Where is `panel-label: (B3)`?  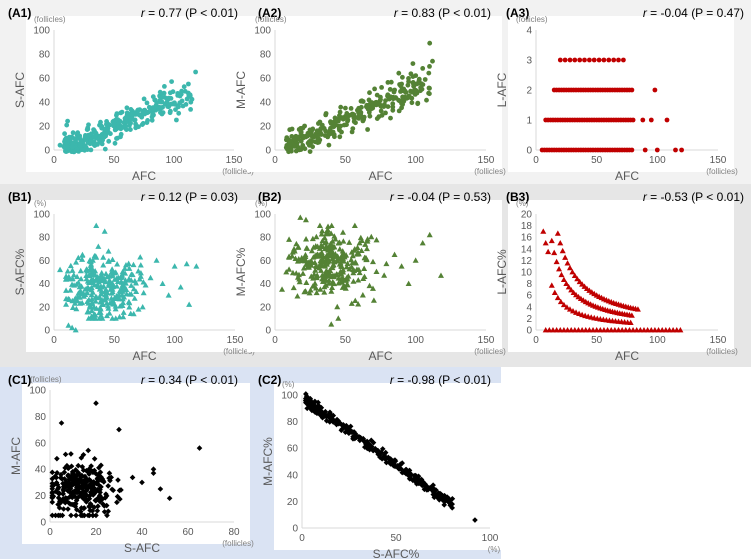 panel-label: (B3) is located at coordinates (517, 197).